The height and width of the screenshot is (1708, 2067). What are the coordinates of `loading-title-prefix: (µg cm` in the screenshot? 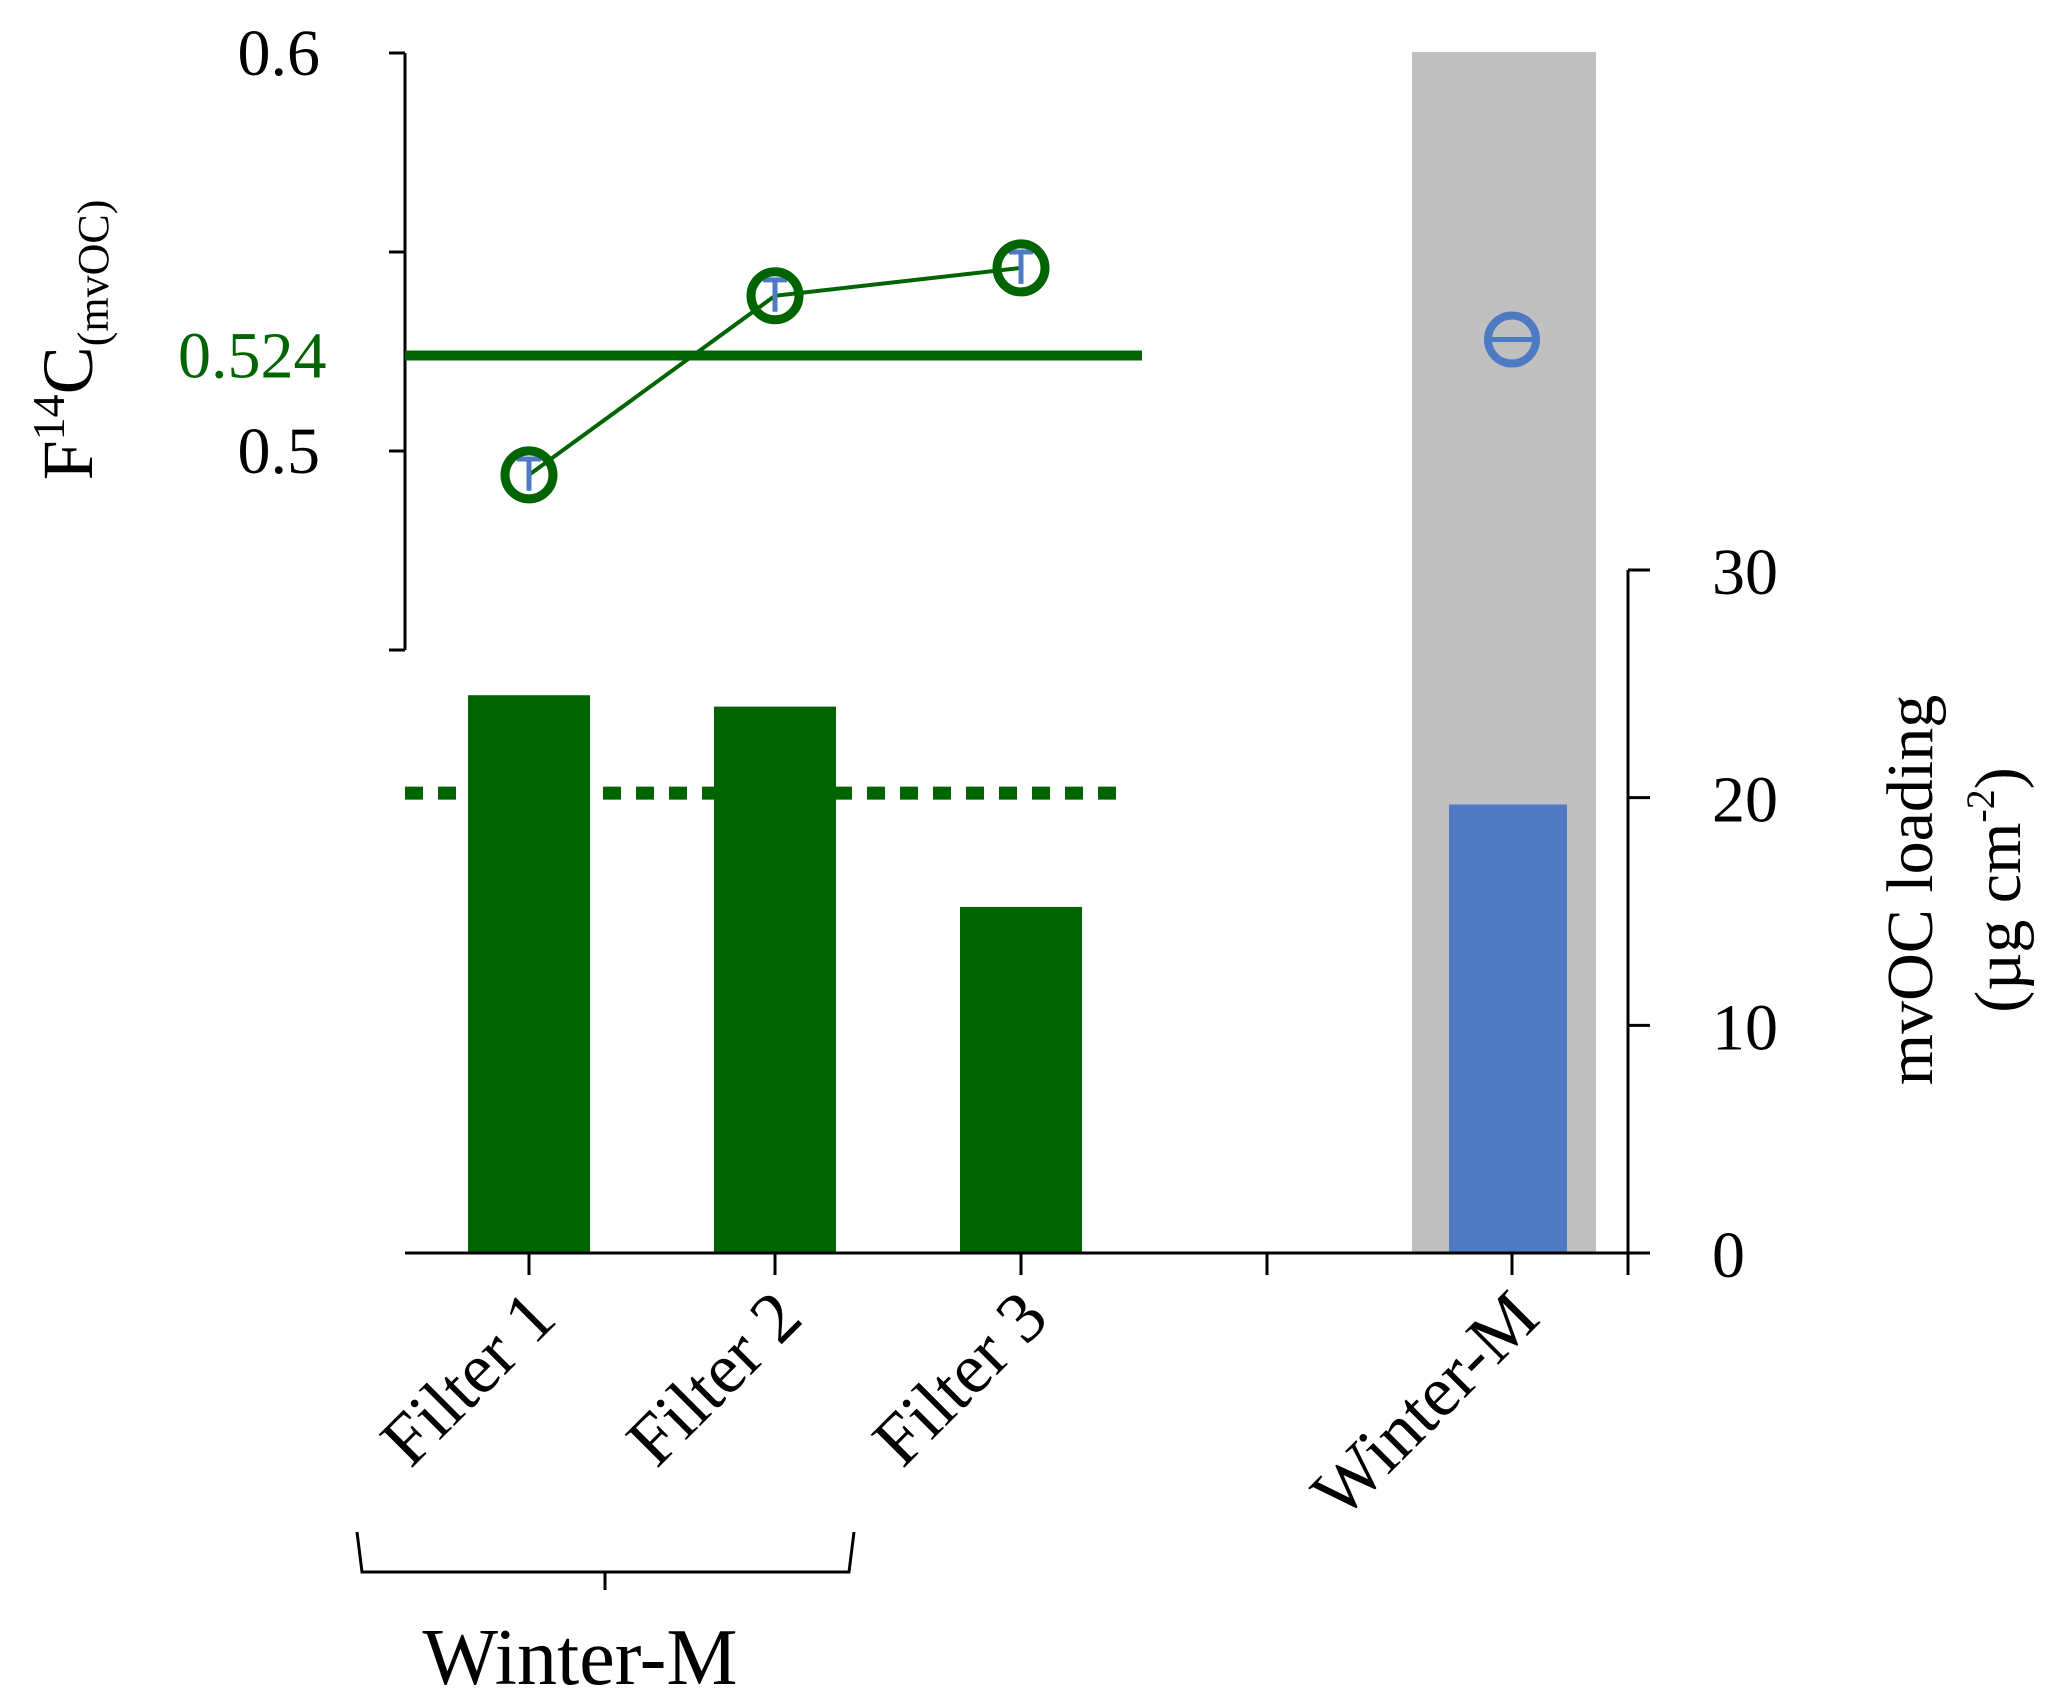 It's located at (1998, 918).